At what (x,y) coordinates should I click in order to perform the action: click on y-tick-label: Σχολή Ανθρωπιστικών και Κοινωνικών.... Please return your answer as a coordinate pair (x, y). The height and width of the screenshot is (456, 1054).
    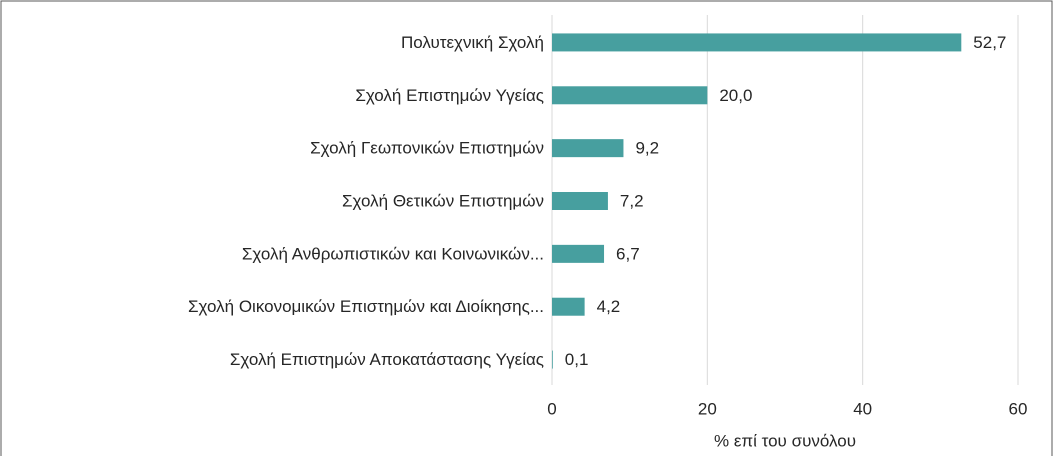
    Looking at the image, I should click on (393, 253).